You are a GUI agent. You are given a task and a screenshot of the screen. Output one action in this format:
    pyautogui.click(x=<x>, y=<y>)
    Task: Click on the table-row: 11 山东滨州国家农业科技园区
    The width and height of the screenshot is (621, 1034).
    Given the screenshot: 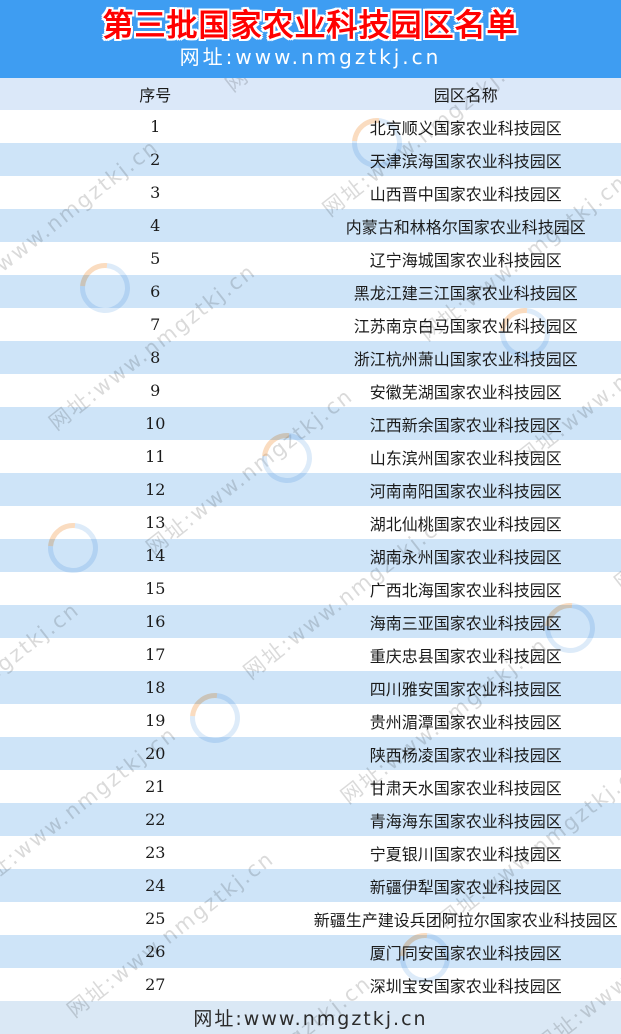 What is the action you would take?
    pyautogui.click(x=310, y=456)
    